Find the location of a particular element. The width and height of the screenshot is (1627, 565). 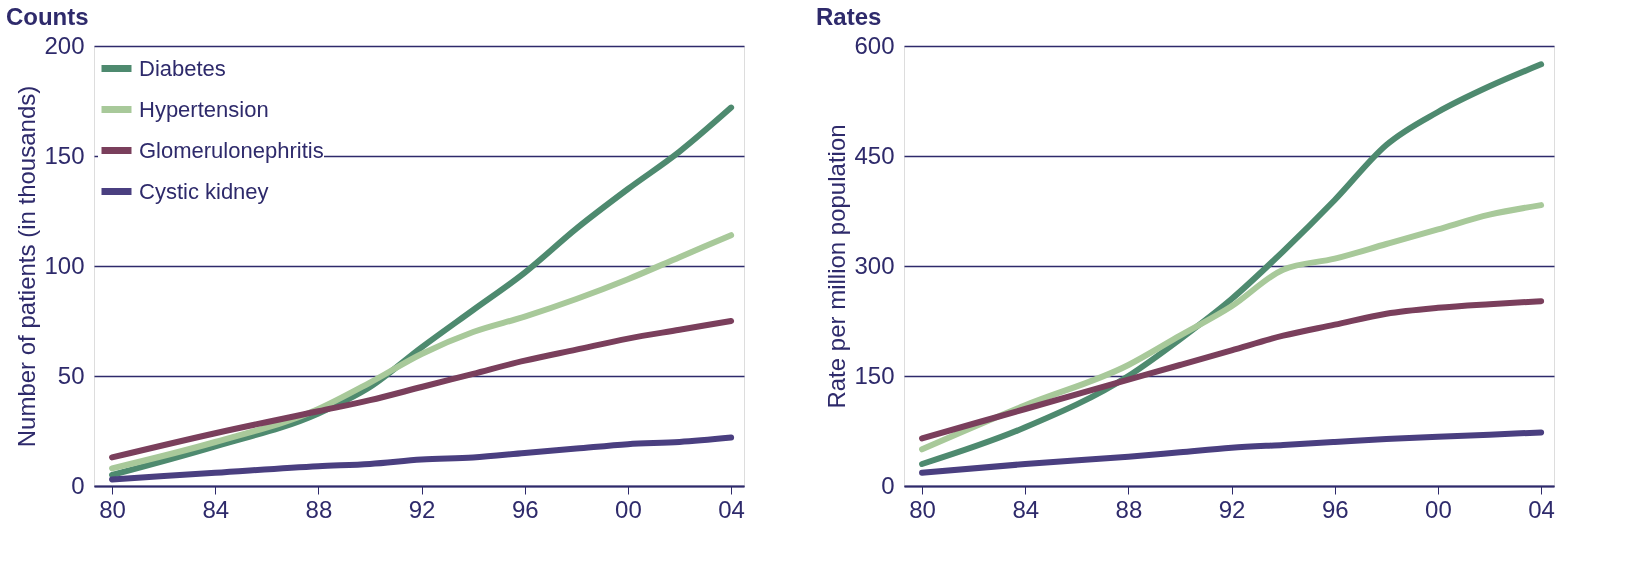

legend-label: Hypertension is located at coordinates (204, 109).